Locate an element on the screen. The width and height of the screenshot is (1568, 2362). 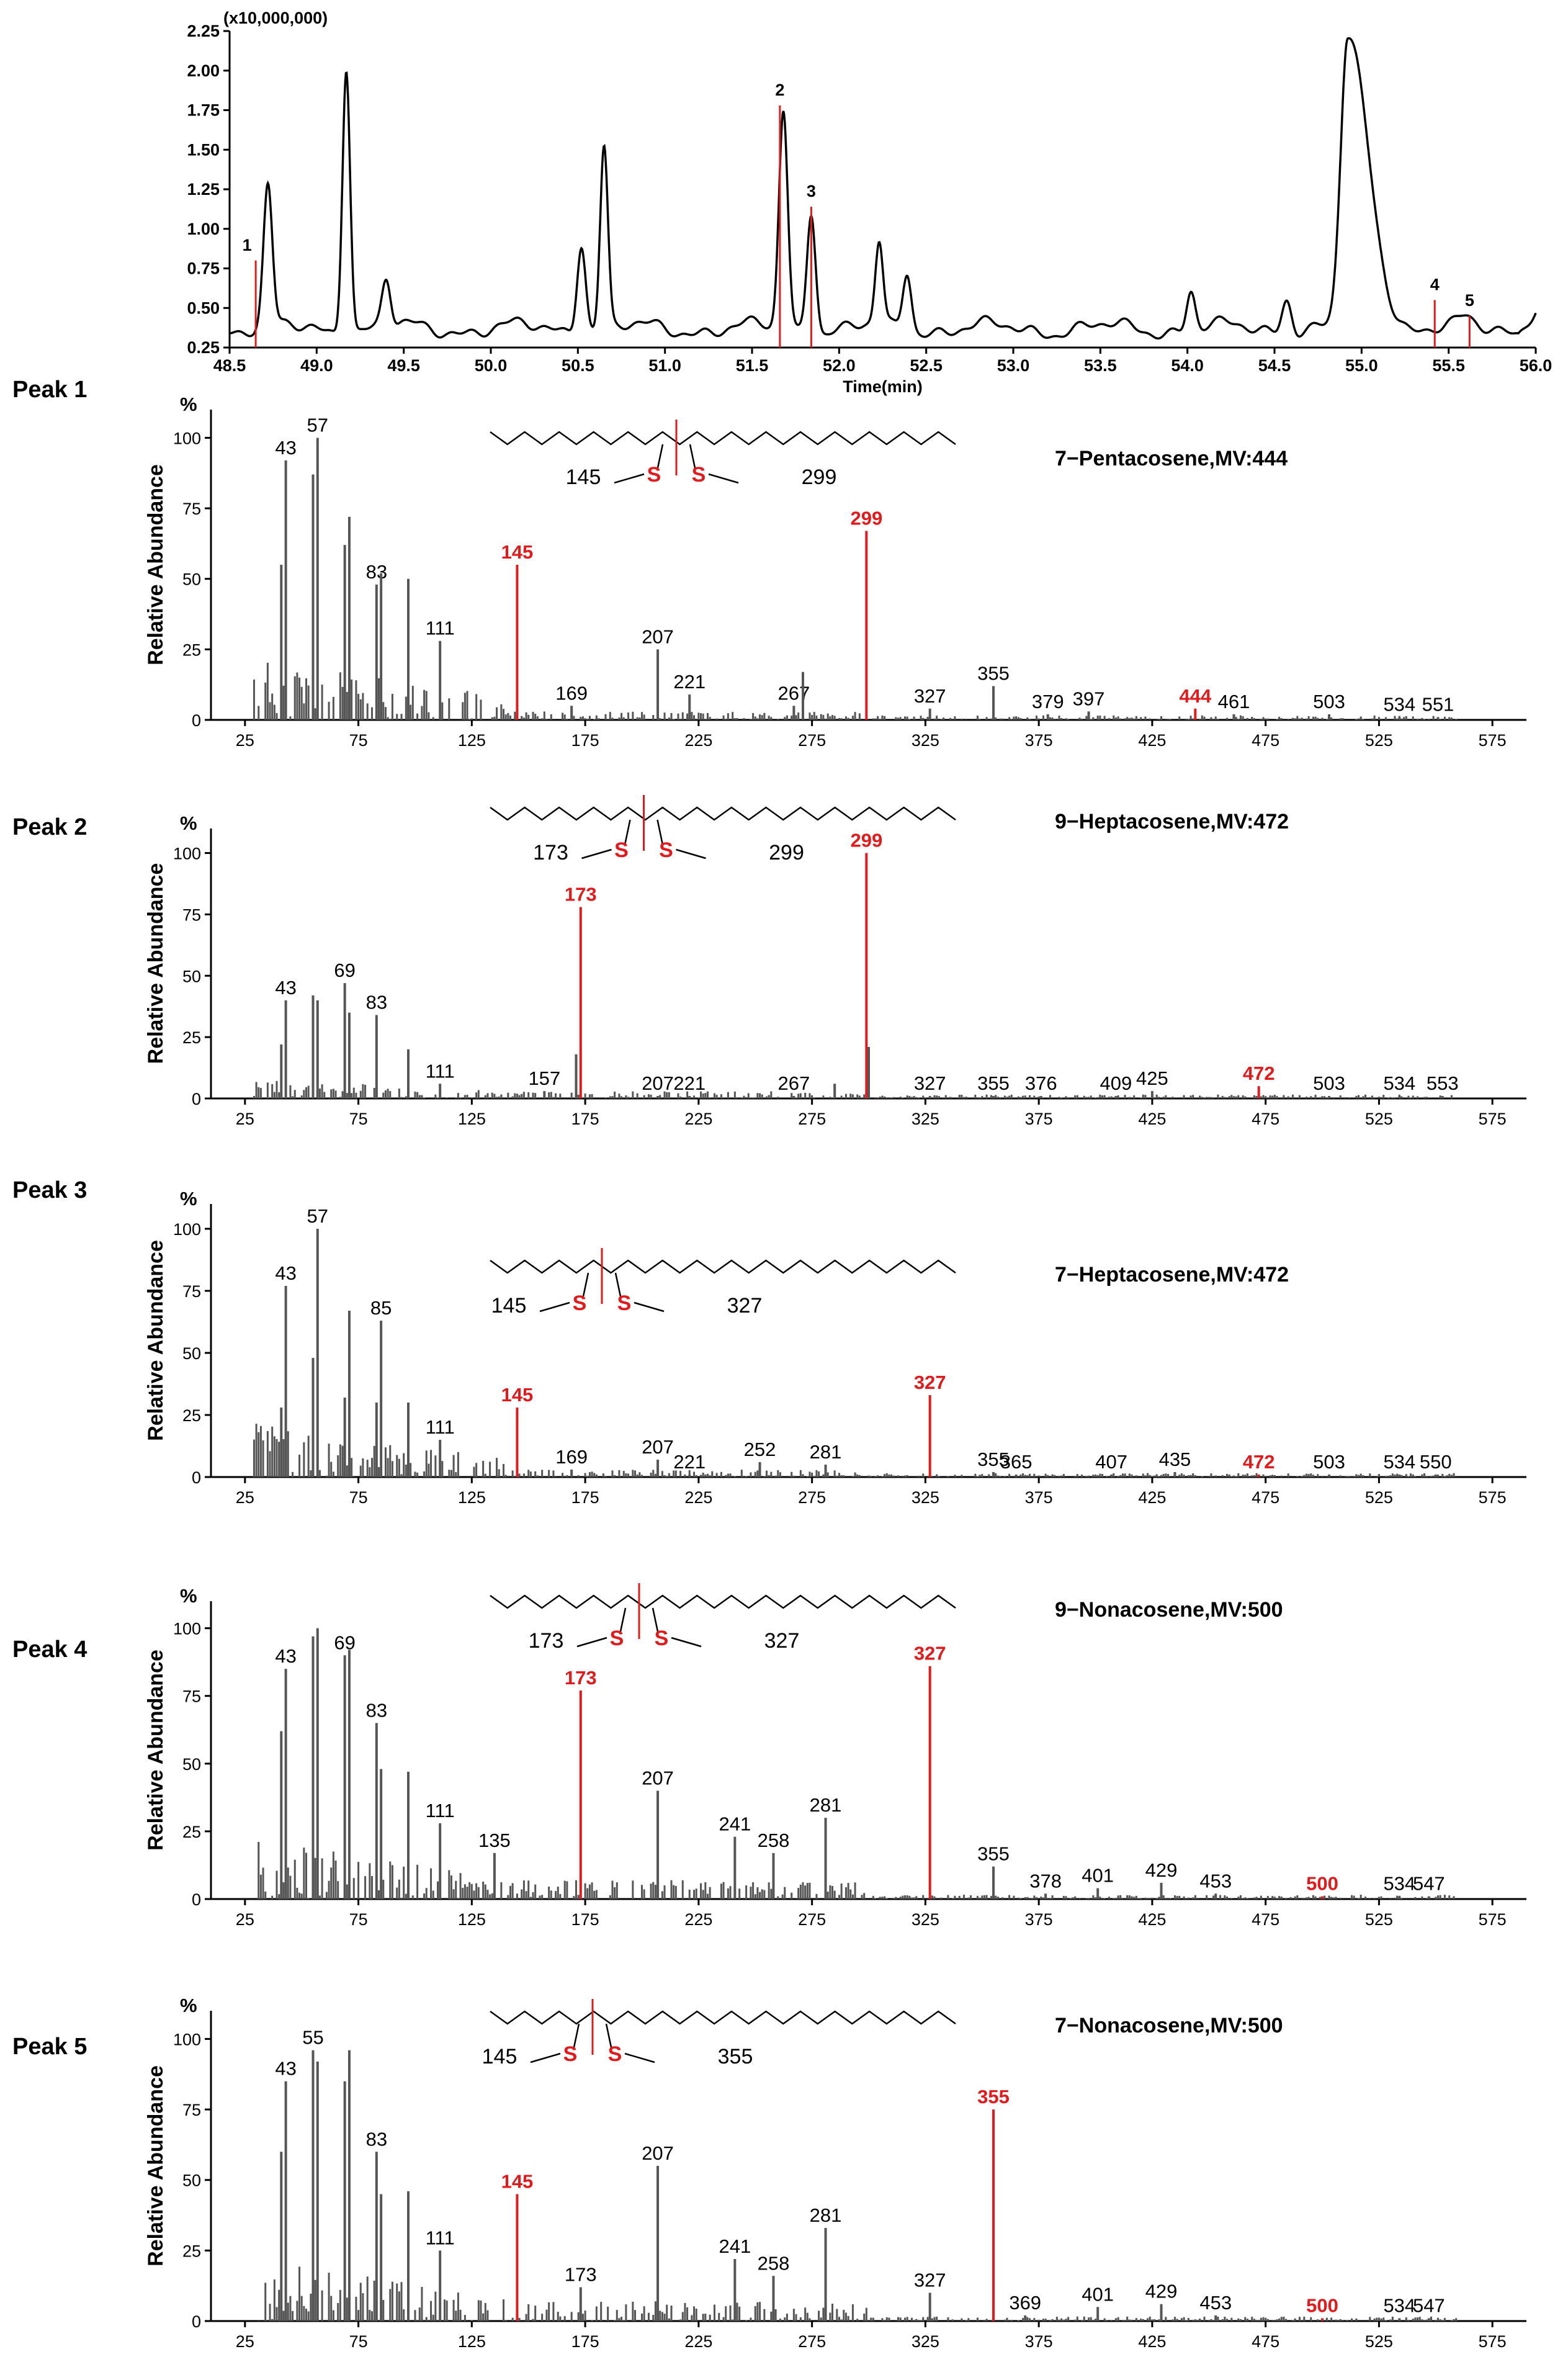
ms-peak-label: 169 is located at coordinates (571, 693).